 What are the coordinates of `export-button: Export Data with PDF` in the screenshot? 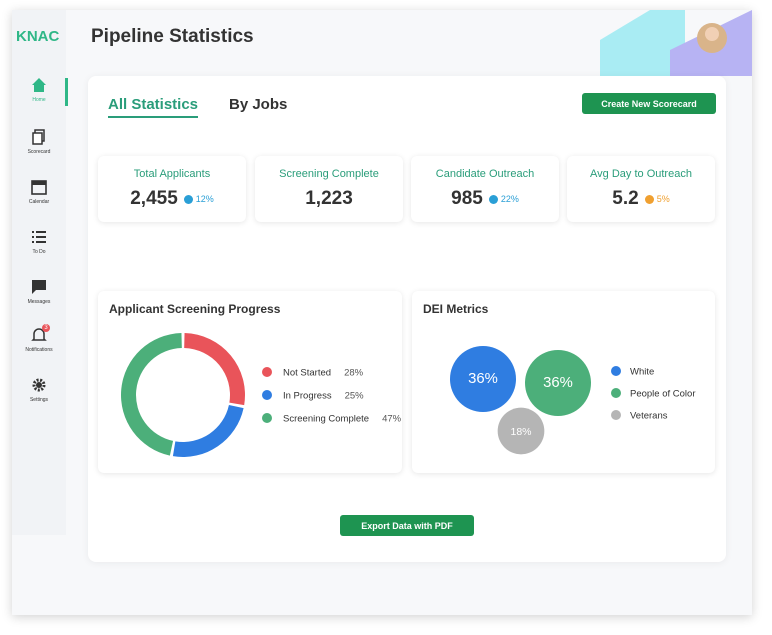 It's located at (407, 525).